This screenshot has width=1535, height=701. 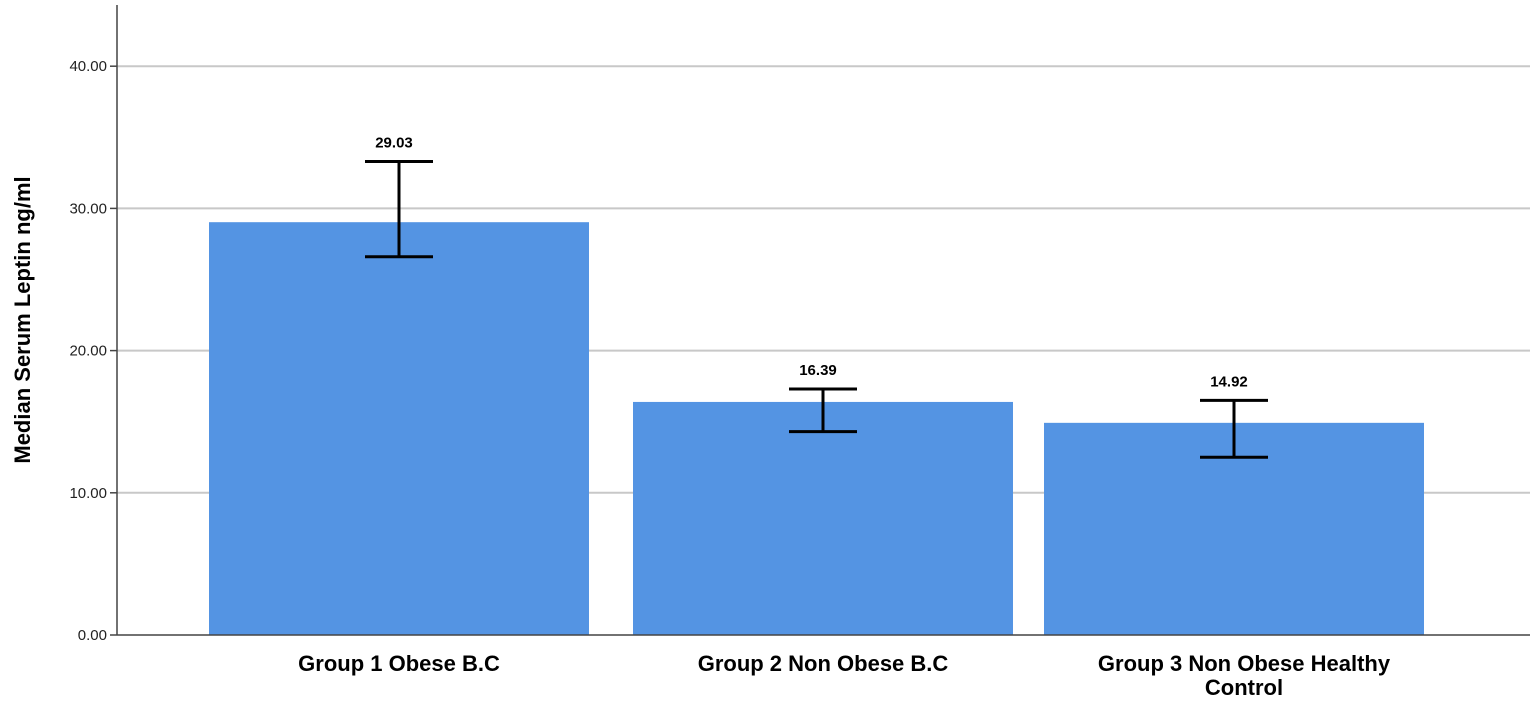 What do you see at coordinates (399, 663) in the screenshot?
I see `x-tick-label: Group 1 Obese B.C` at bounding box center [399, 663].